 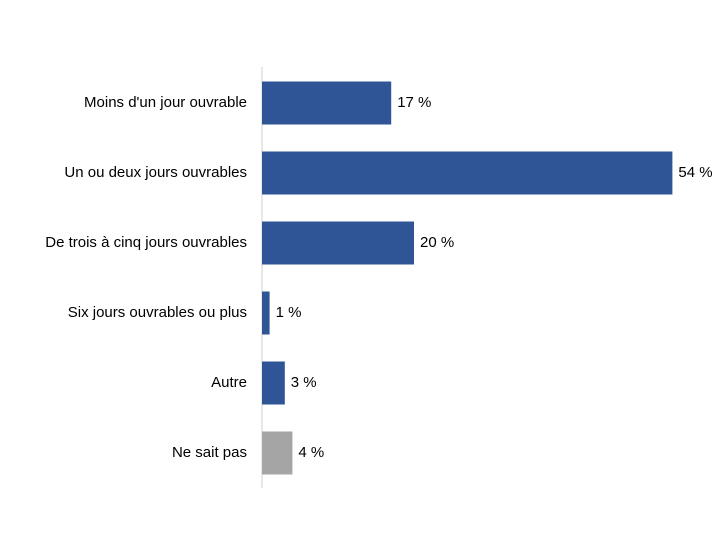 What do you see at coordinates (437, 242) in the screenshot?
I see `value-label: 20 %` at bounding box center [437, 242].